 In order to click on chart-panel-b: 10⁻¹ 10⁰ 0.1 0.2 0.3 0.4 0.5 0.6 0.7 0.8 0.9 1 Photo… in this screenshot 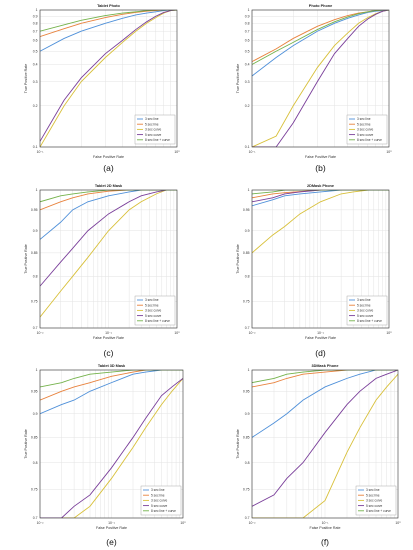, I will do `click(314, 88)`.